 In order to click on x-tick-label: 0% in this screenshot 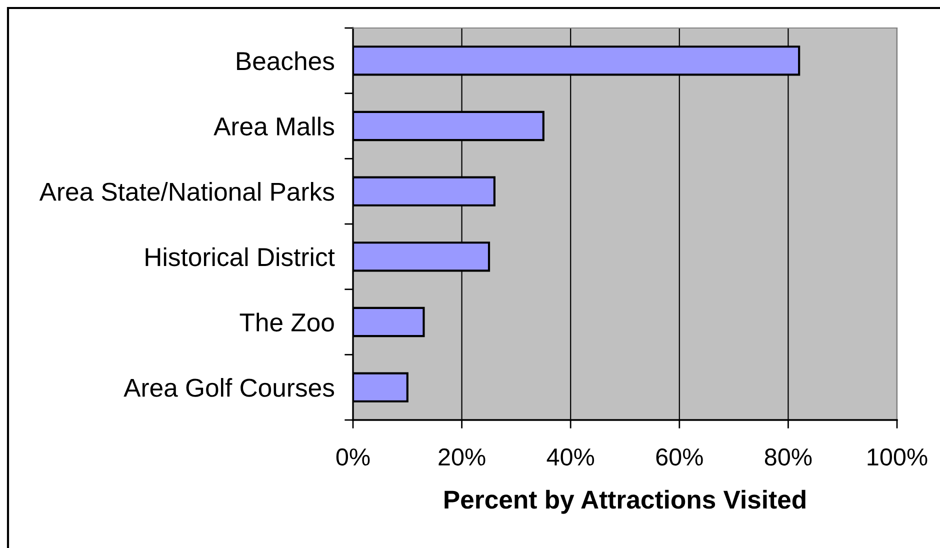, I will do `click(353, 457)`.